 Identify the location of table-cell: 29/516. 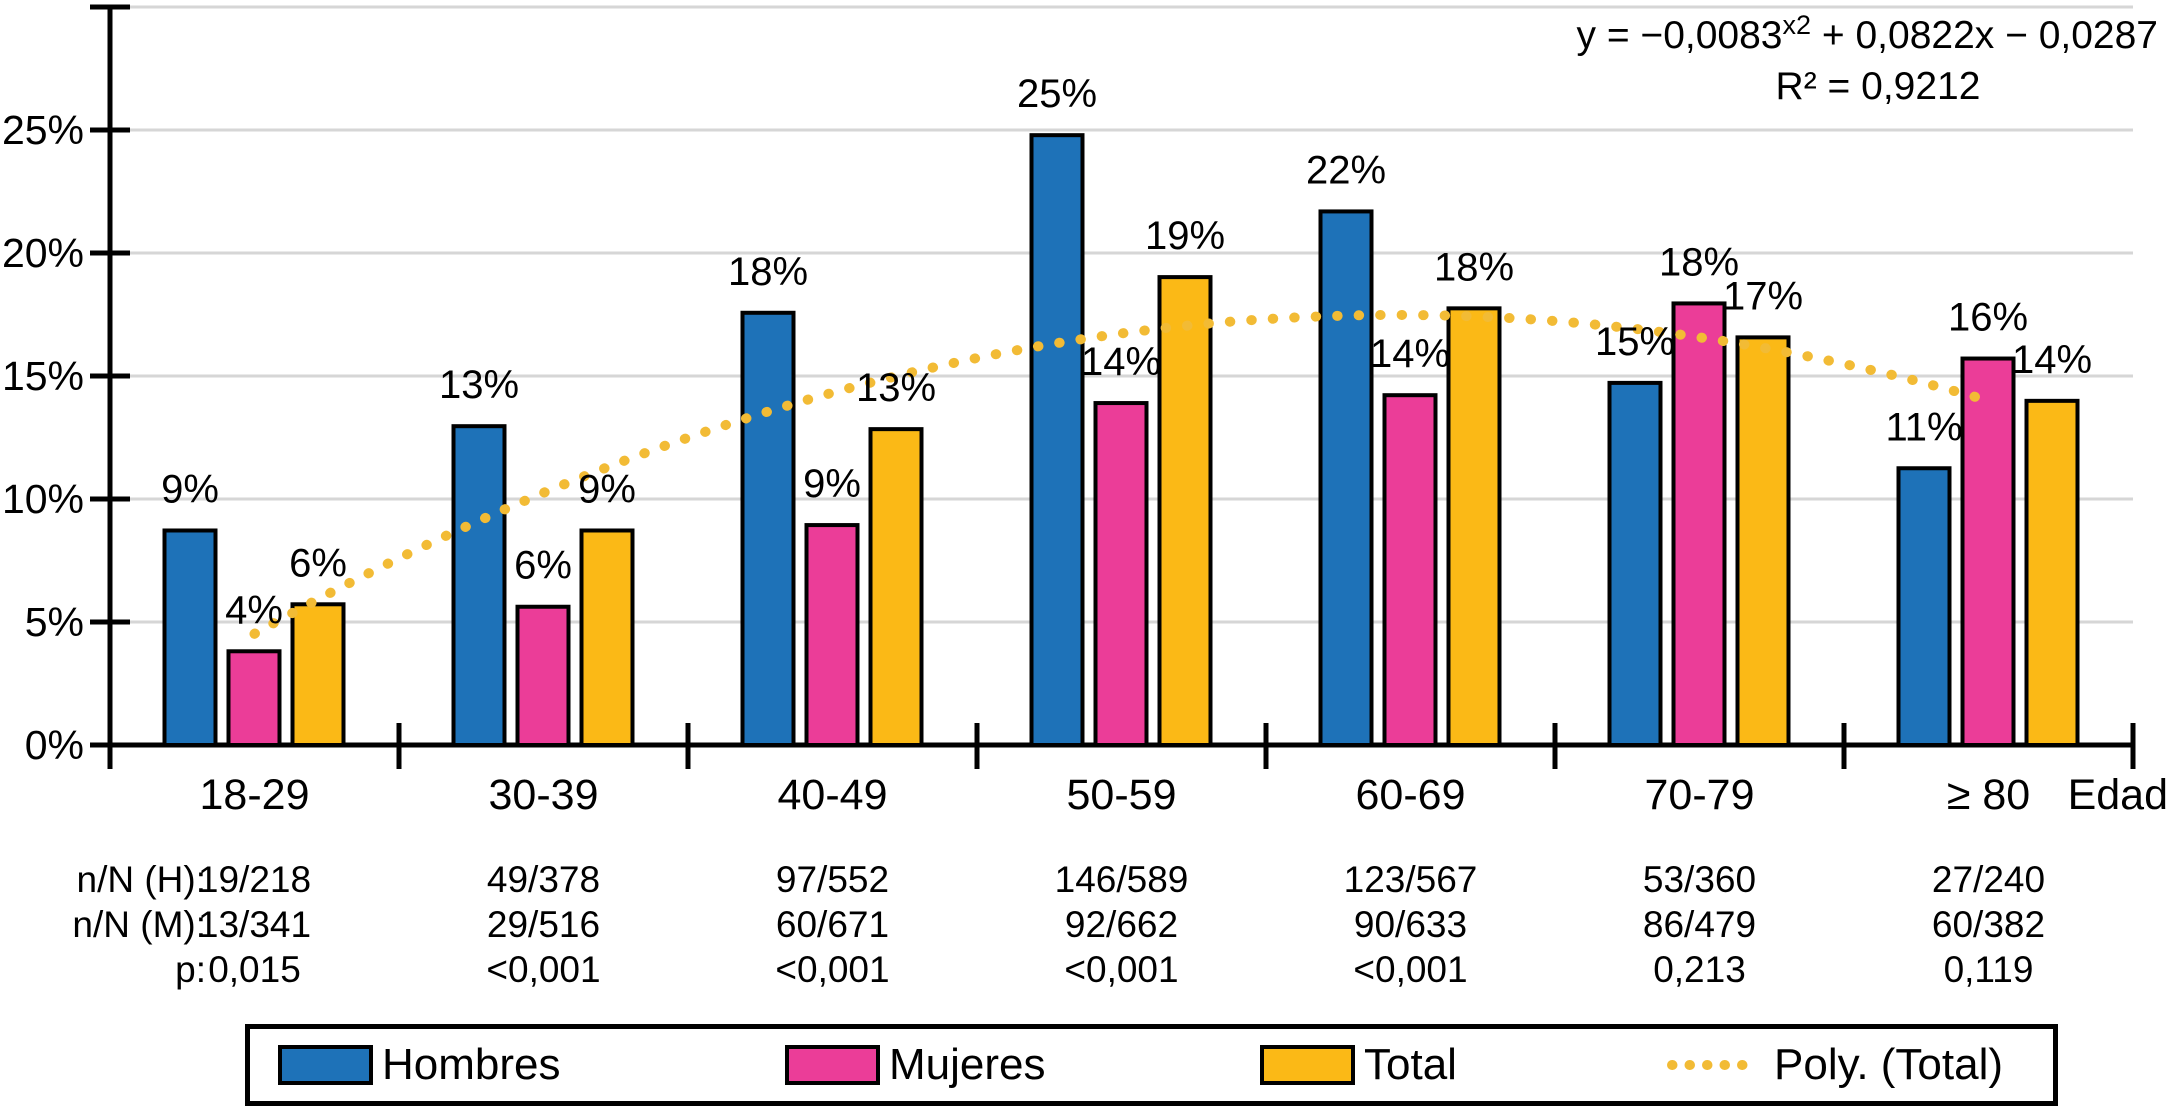
(543, 924).